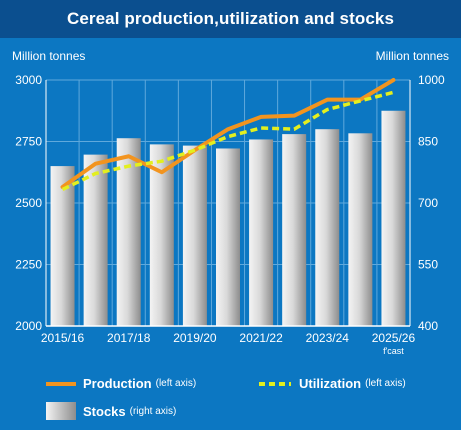 The width and height of the screenshot is (461, 430). I want to click on left-tick-label: 2000, so click(28, 326).